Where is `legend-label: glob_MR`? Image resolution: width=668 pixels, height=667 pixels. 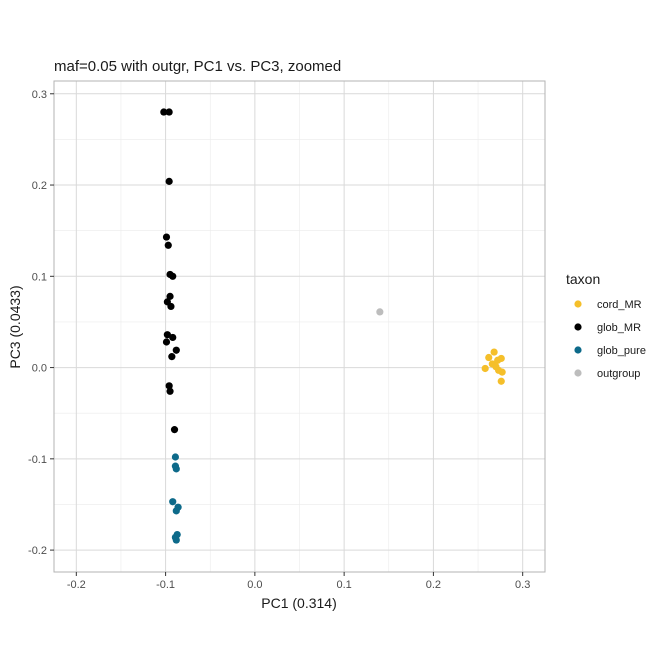
legend-label: glob_MR is located at coordinates (619, 328).